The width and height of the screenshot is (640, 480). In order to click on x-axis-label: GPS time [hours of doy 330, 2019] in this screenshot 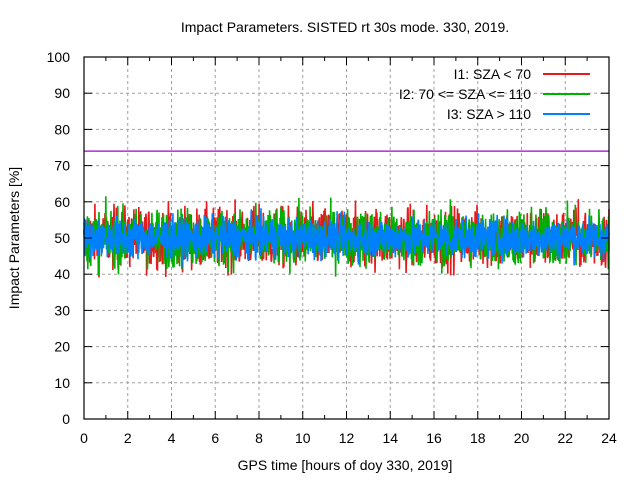, I will do `click(345, 465)`.